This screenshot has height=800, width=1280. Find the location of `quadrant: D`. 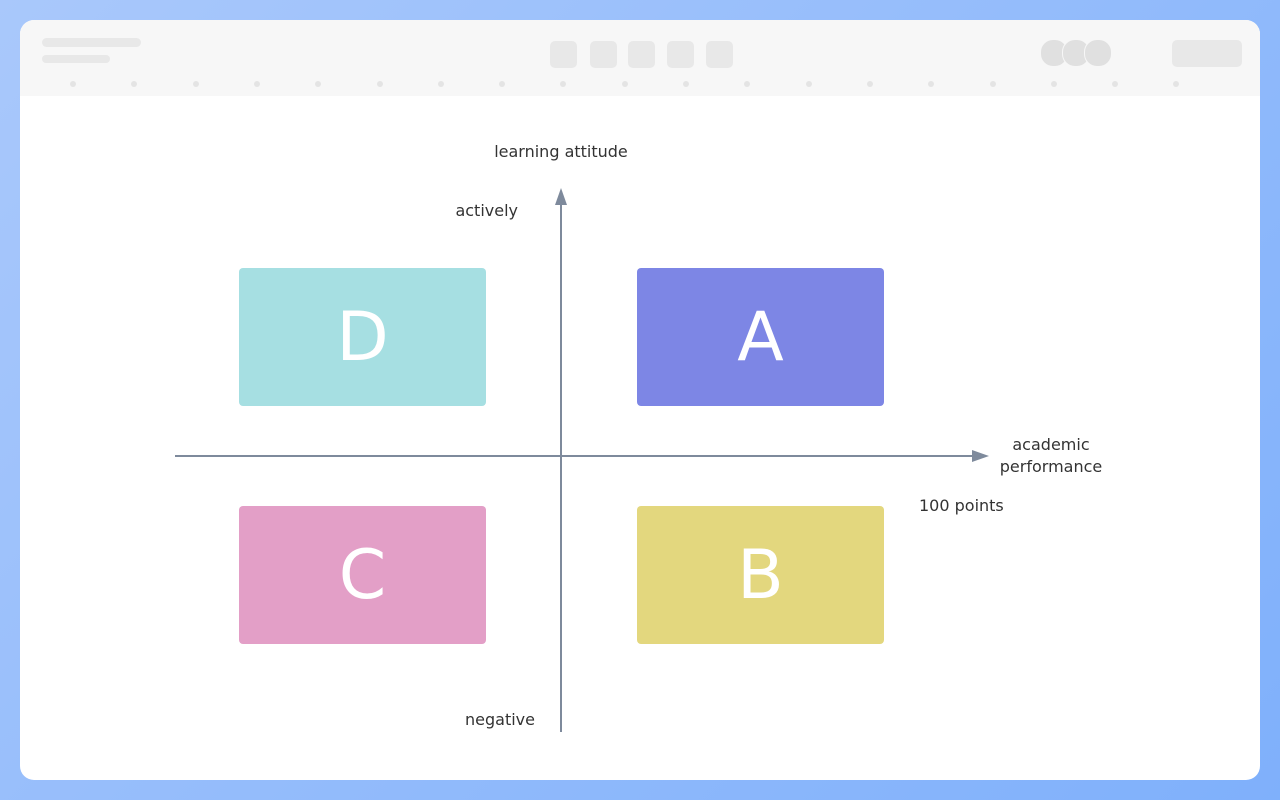

quadrant: D is located at coordinates (362, 337).